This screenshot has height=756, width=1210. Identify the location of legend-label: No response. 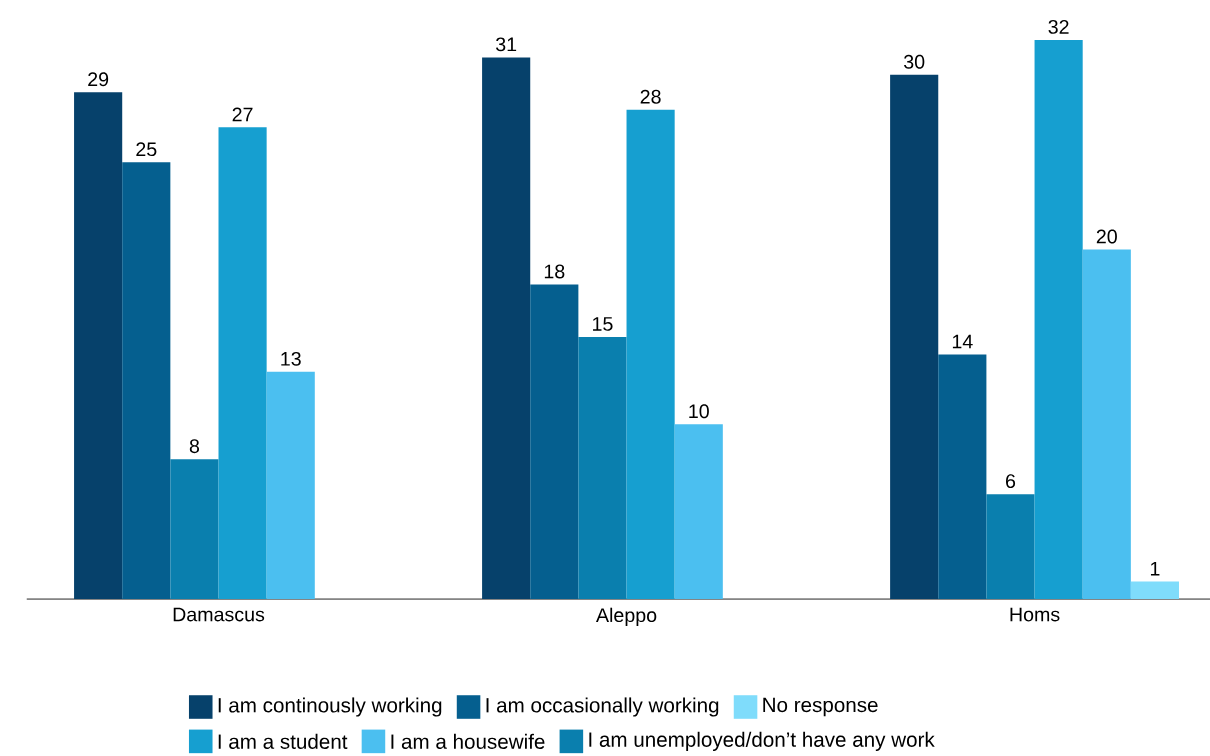
(820, 707).